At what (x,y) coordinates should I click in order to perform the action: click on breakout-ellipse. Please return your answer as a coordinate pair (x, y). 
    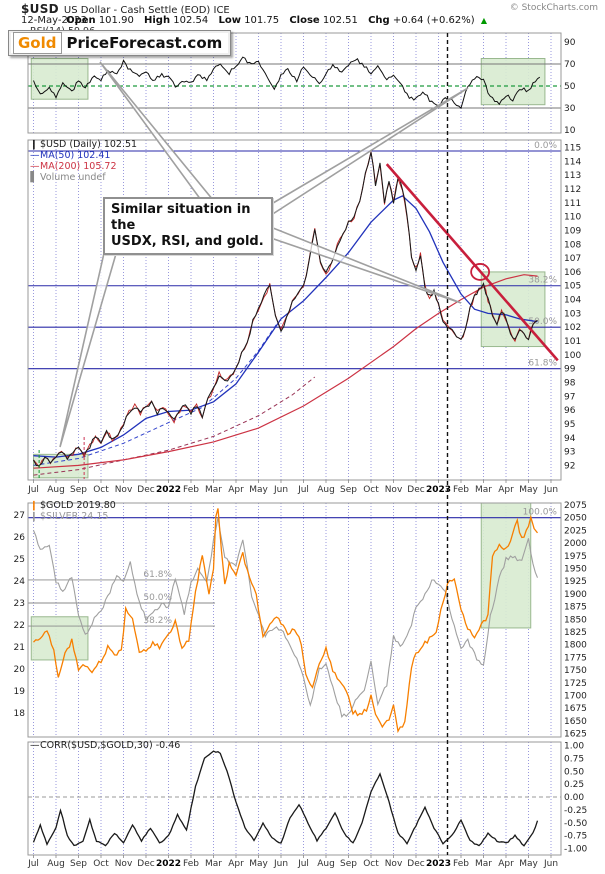
    Looking at the image, I should click on (480, 272).